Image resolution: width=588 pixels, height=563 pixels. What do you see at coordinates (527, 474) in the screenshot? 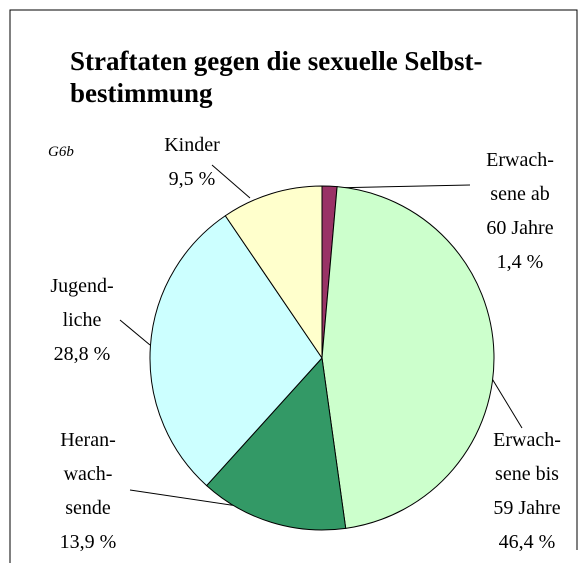
I see `slice-label: Erwach-sene bis 59 Jahre` at bounding box center [527, 474].